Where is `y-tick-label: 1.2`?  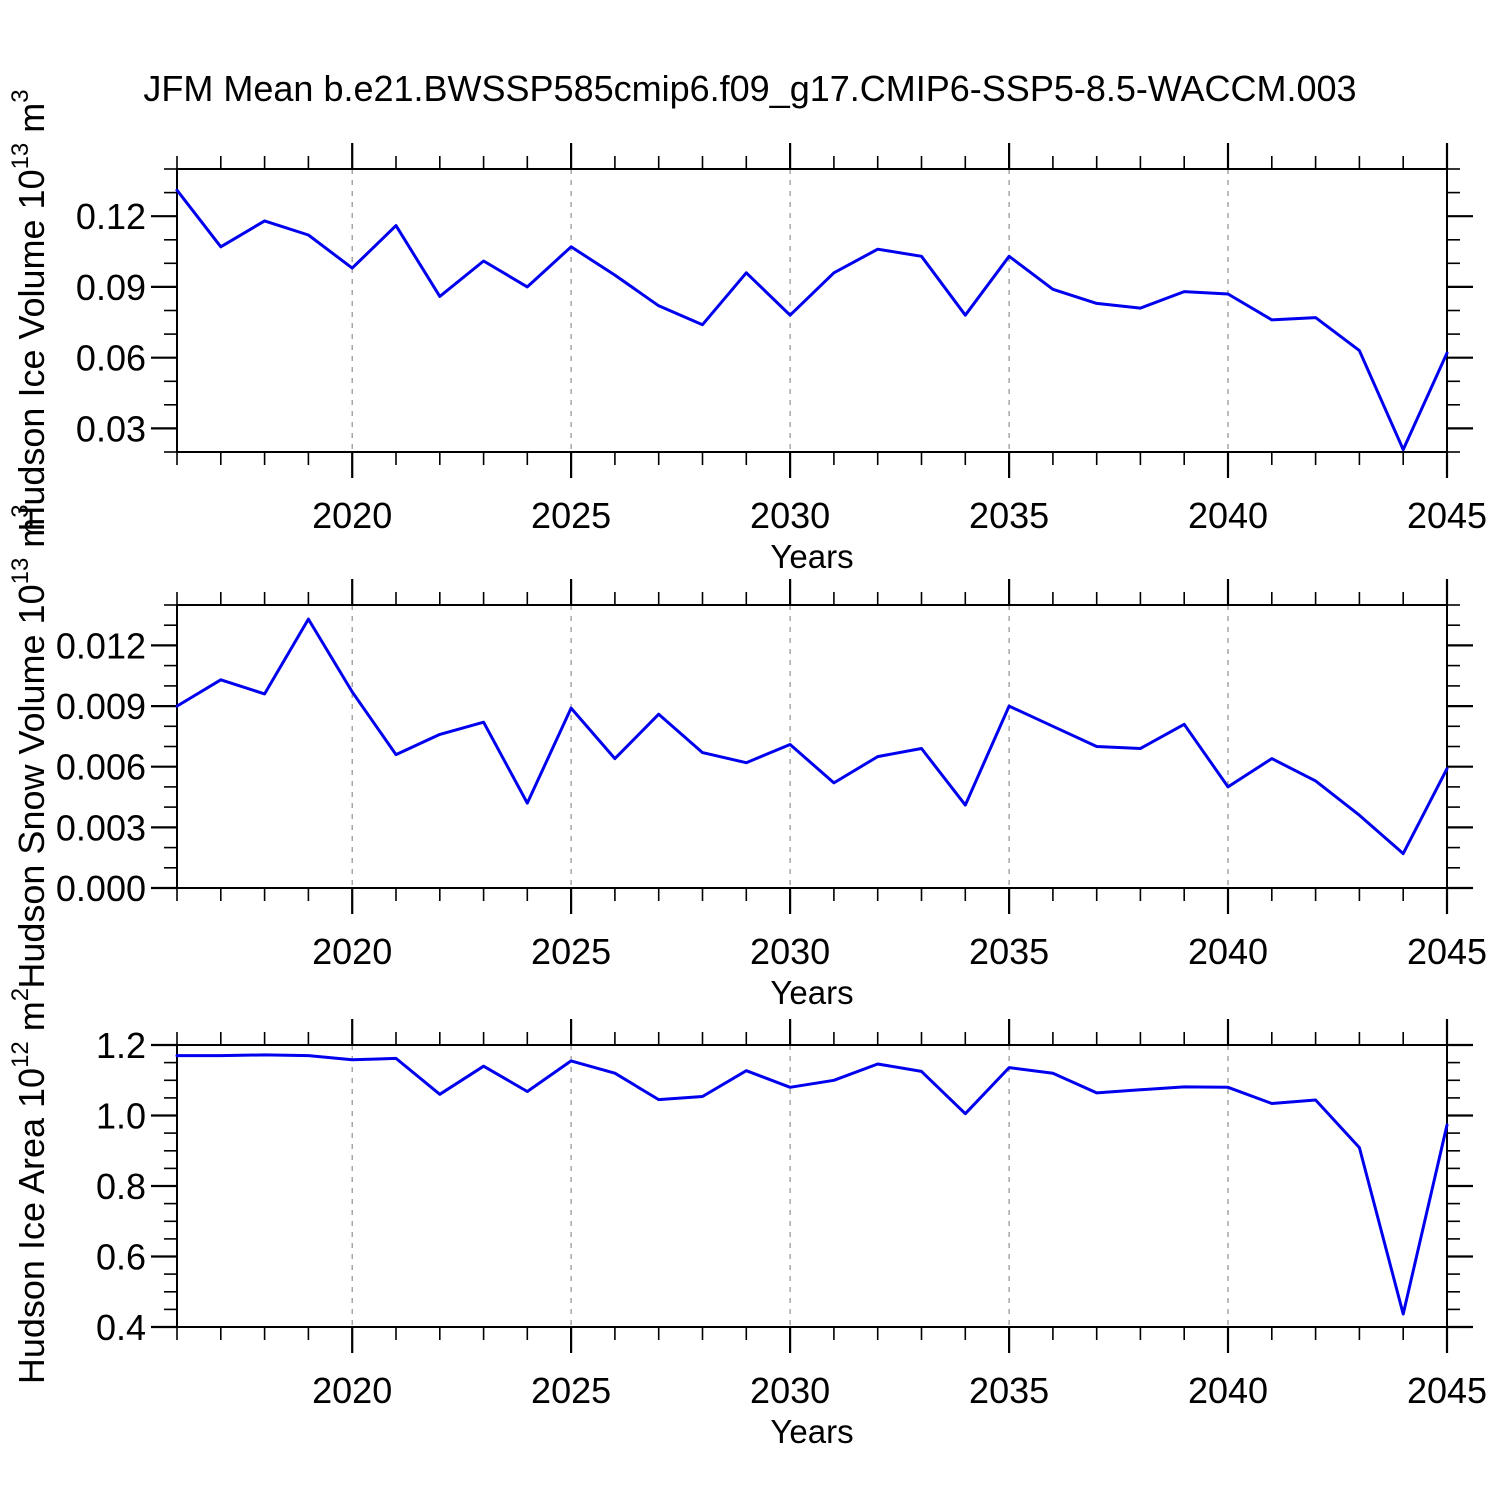 y-tick-label: 1.2 is located at coordinates (121, 1045).